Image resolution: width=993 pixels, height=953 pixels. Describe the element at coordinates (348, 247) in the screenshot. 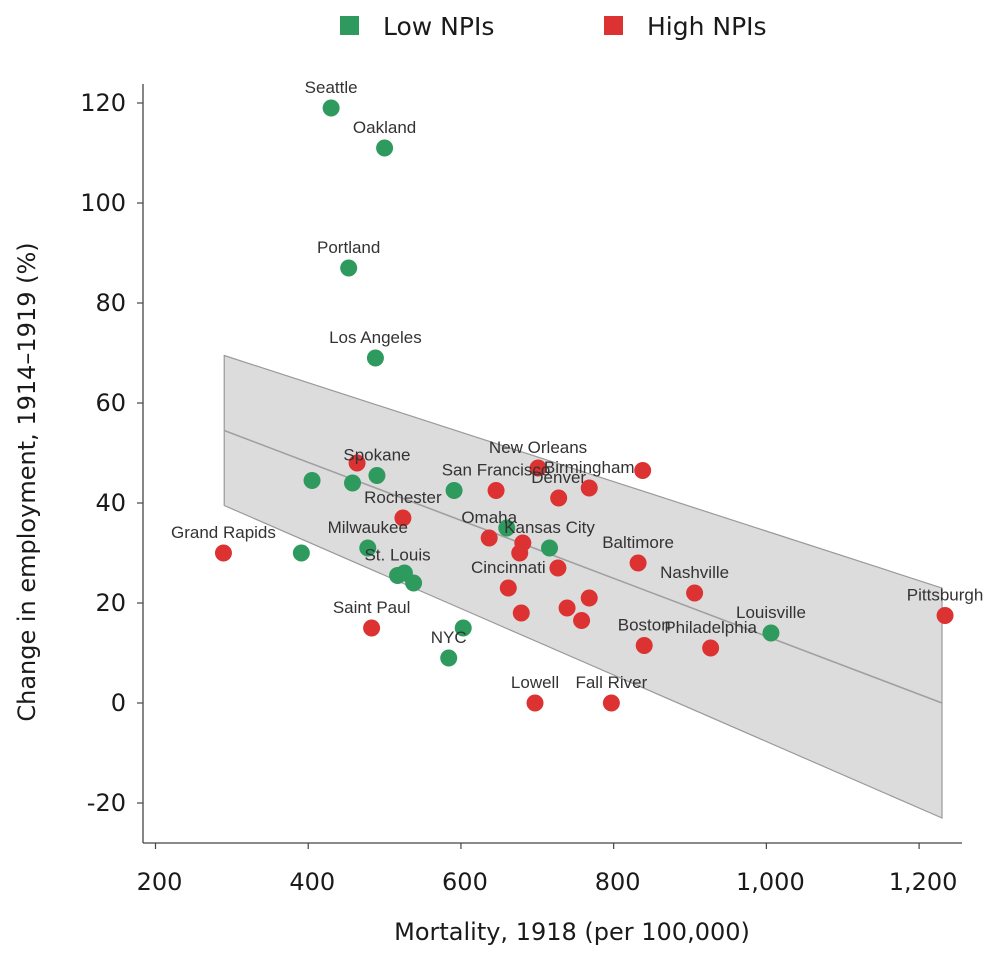

I see `data-label: Portland` at that location.